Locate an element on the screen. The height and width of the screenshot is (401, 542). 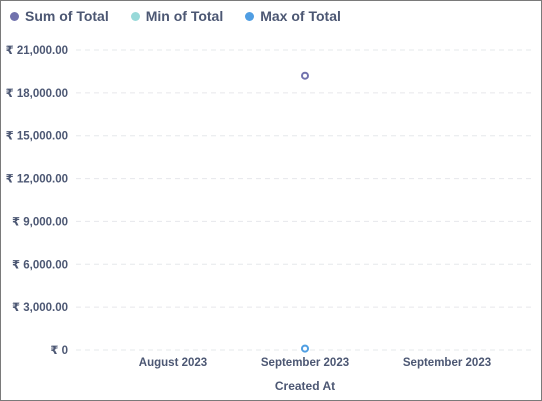
legend-item-sum-of-total: Sum of Total is located at coordinates (59, 16).